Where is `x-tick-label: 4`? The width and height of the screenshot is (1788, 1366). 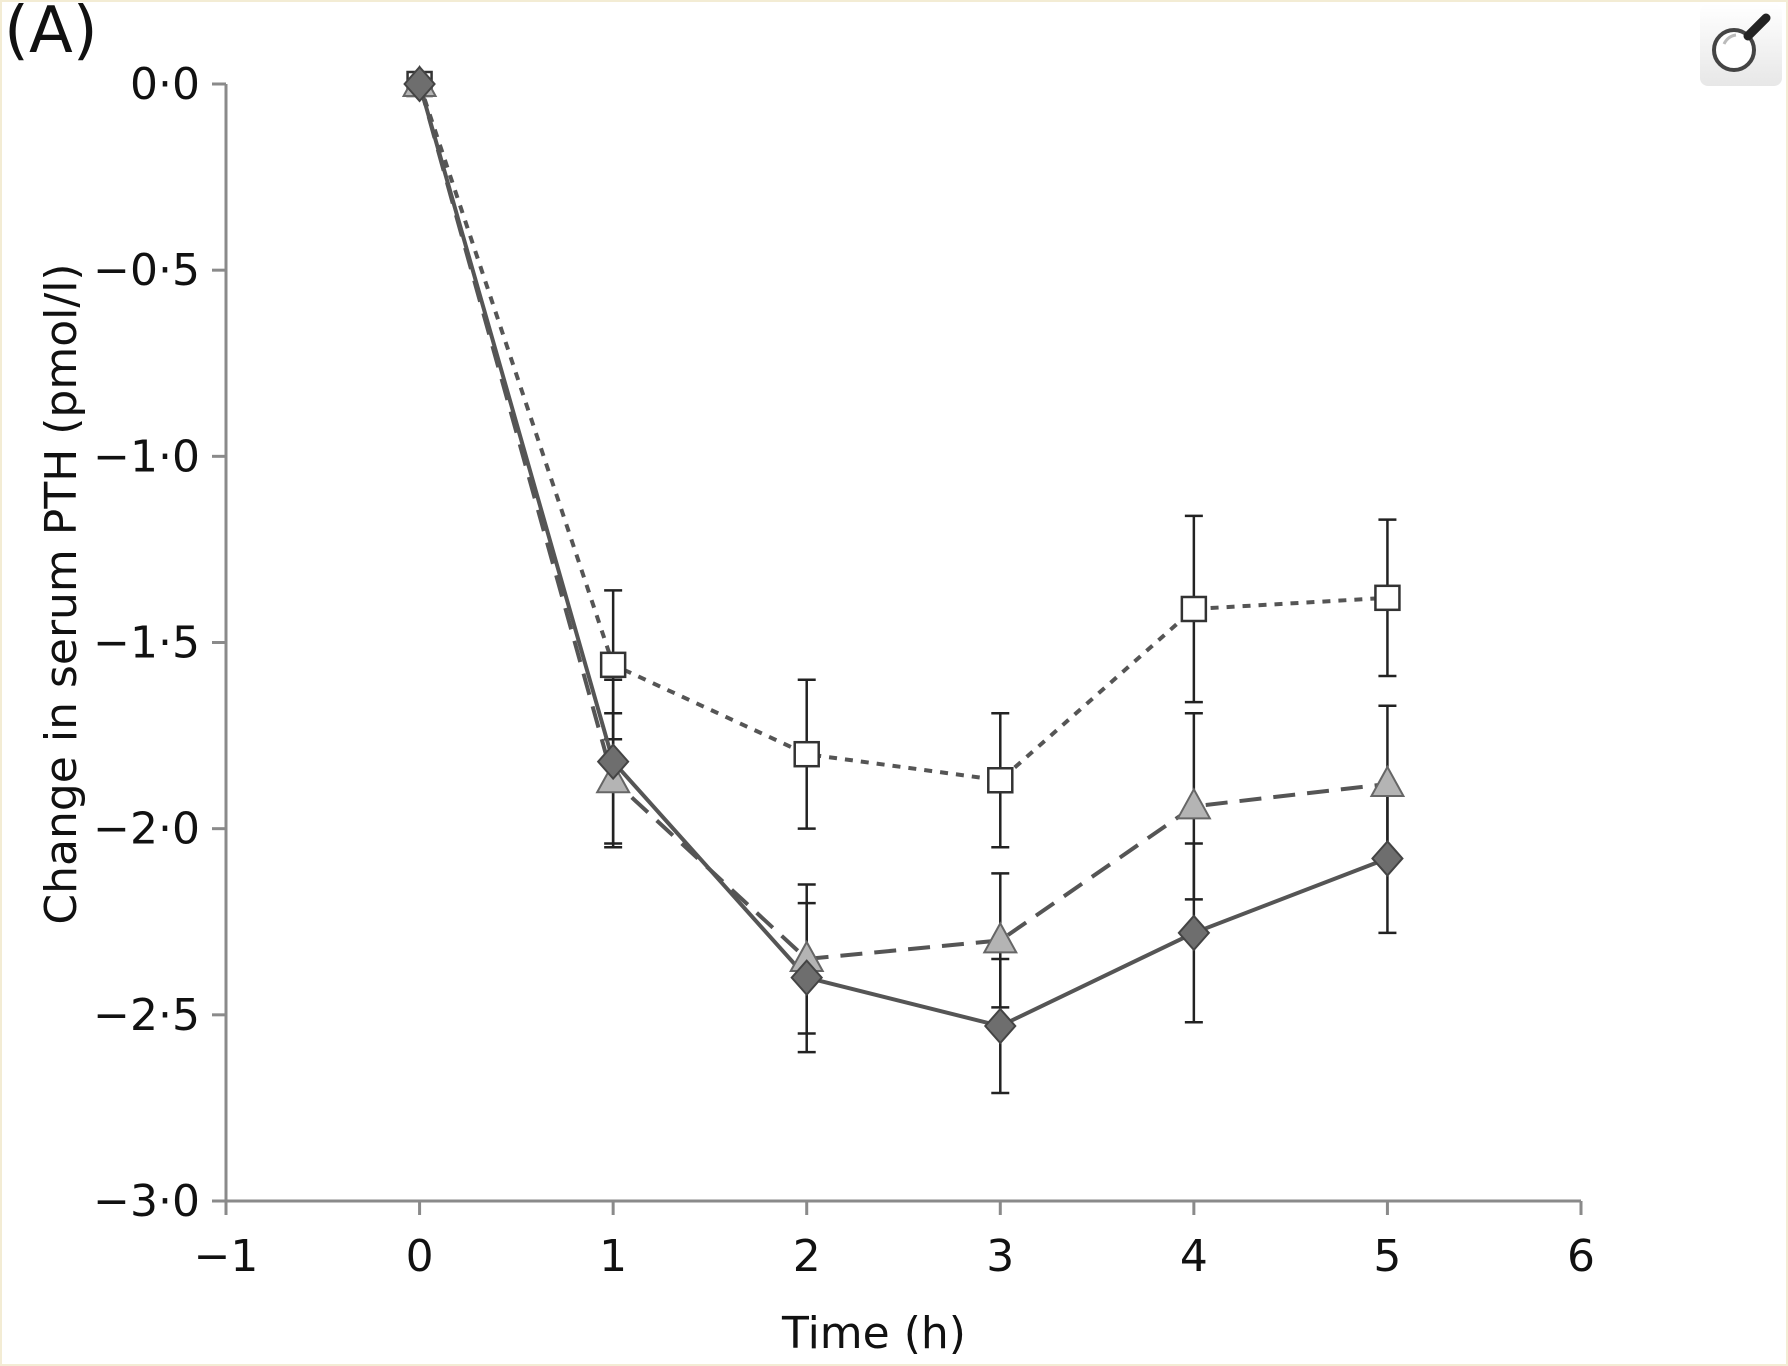
x-tick-label: 4 is located at coordinates (1194, 1256).